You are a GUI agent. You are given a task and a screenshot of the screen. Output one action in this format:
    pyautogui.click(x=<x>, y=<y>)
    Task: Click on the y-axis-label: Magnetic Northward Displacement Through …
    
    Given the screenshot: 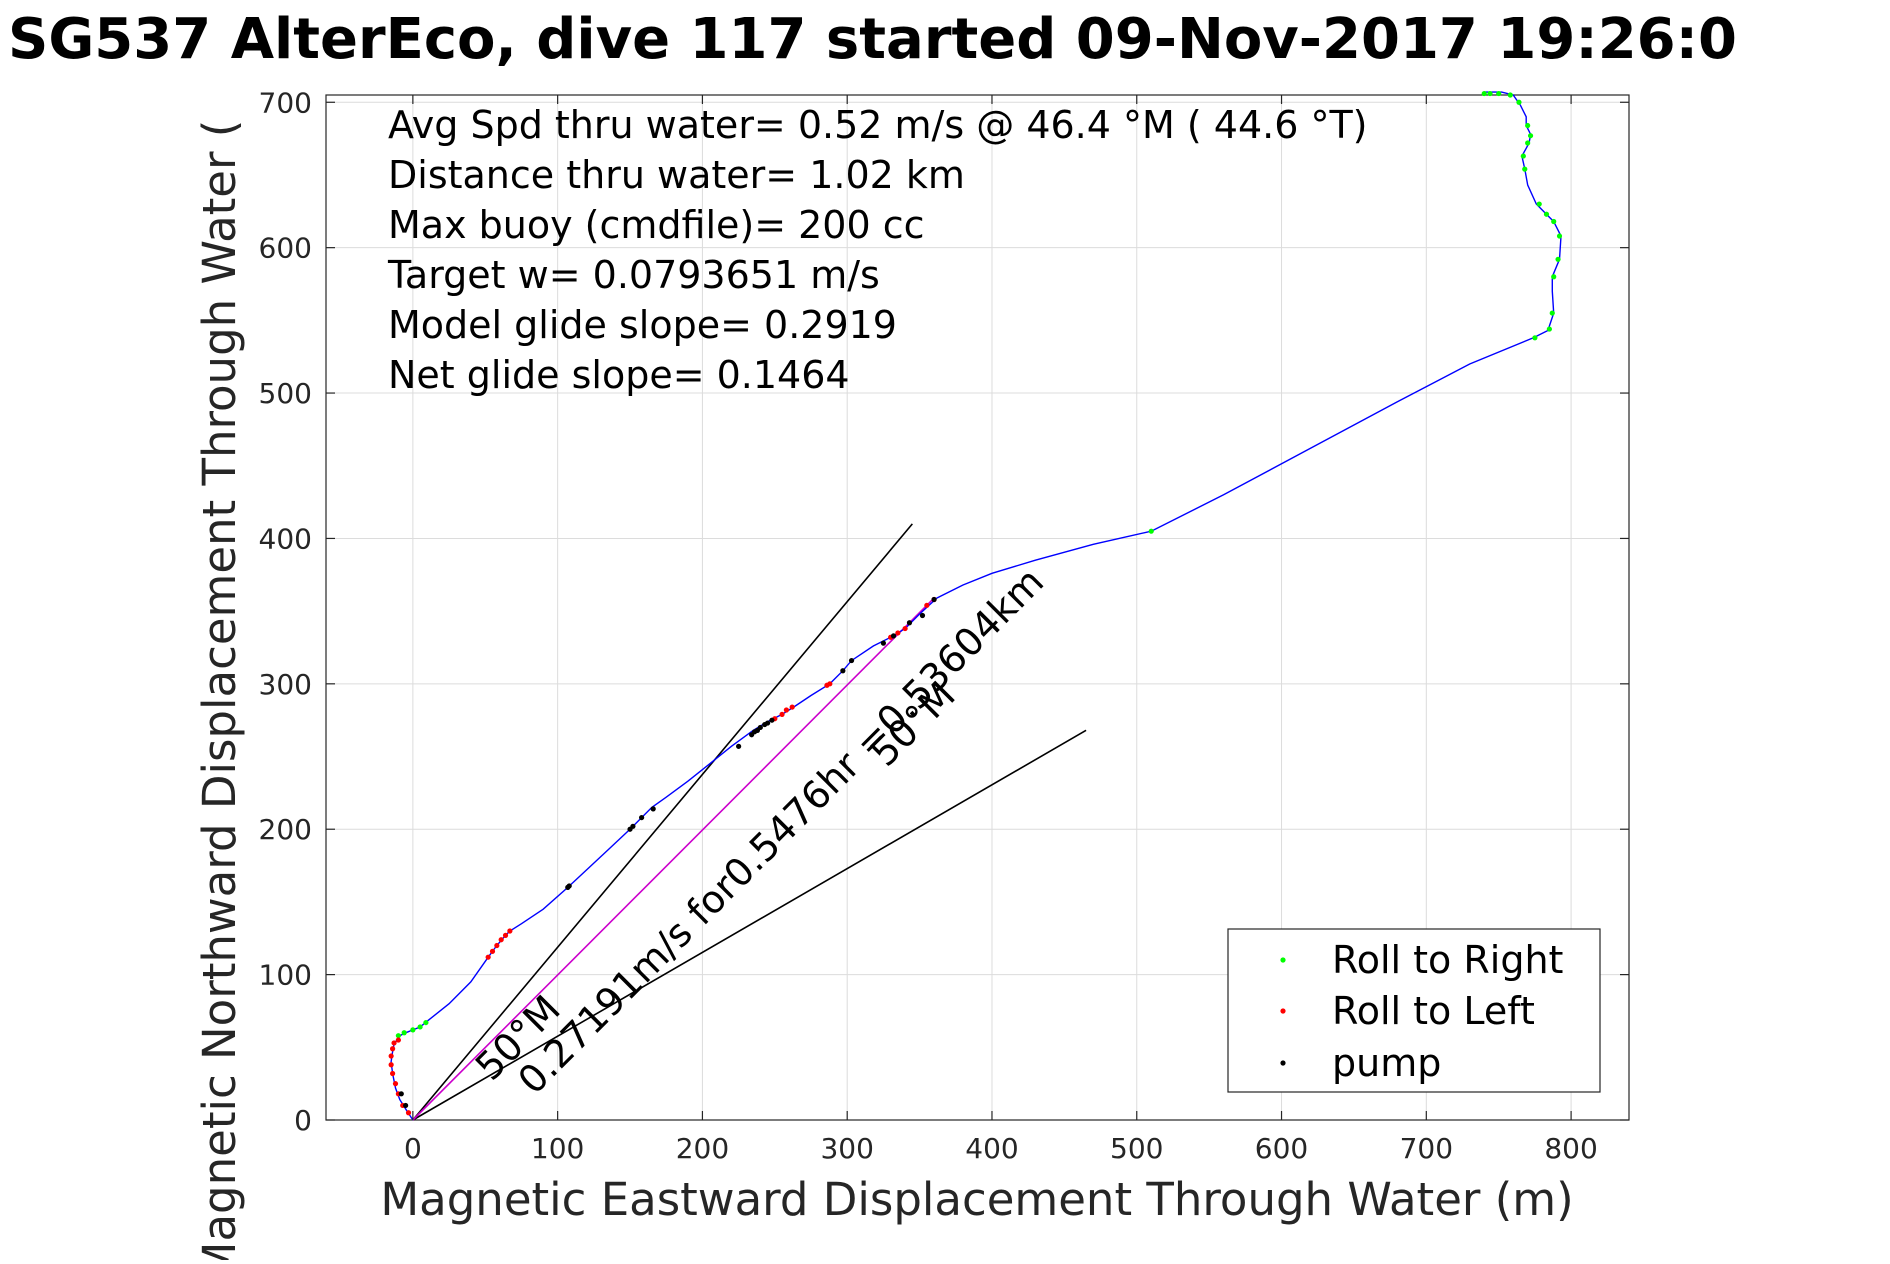 What is the action you would take?
    pyautogui.click(x=219, y=690)
    